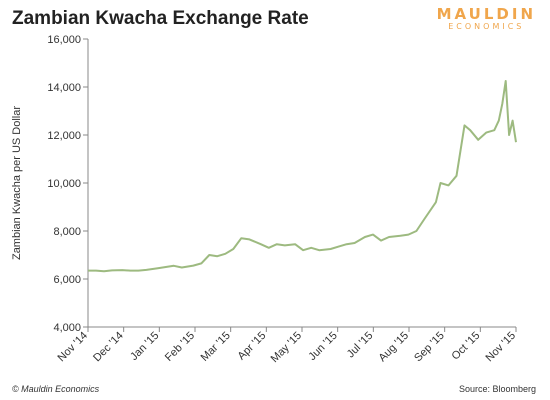 The height and width of the screenshot is (400, 550). Describe the element at coordinates (486, 14) in the screenshot. I see `logo-line-1: MAULDIN` at that location.